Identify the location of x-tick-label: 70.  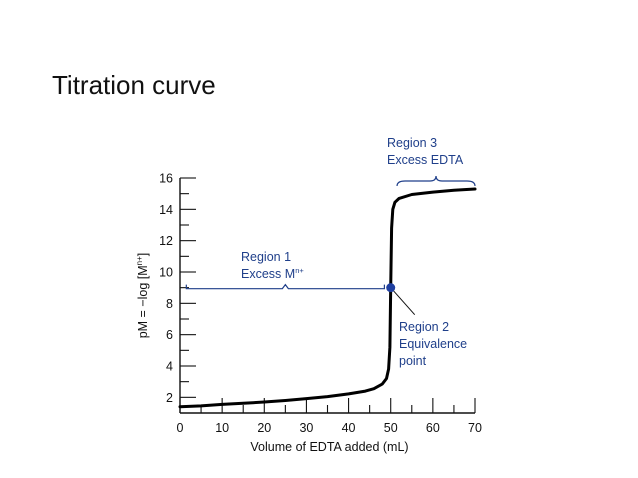
(475, 428).